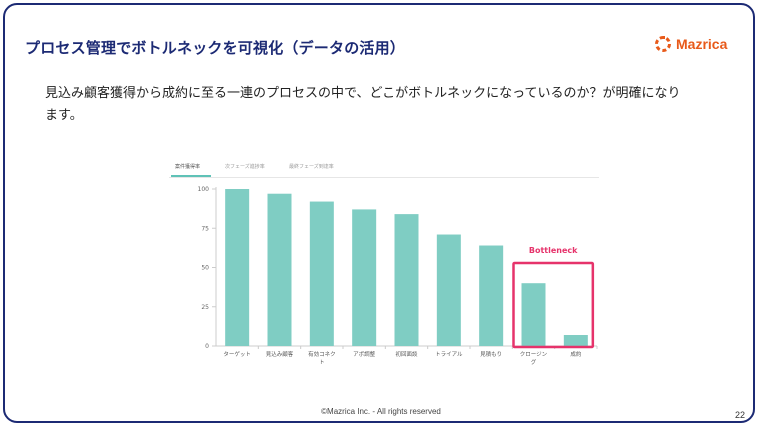 This screenshot has height=428, width=760. I want to click on x-tick-label: 初回面談, so click(406, 354).